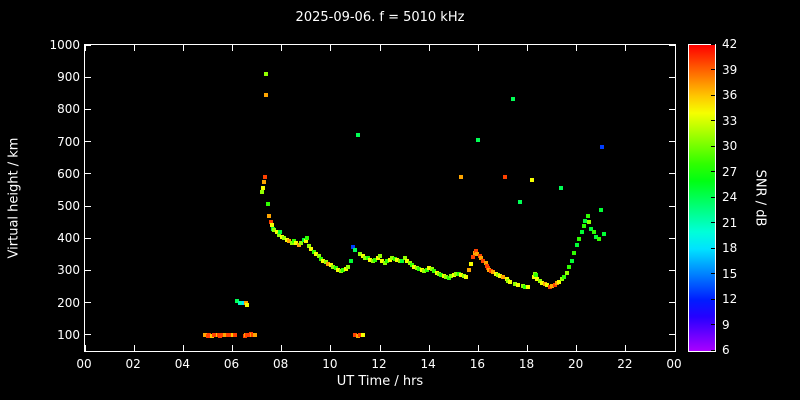  Describe the element at coordinates (380, 17) in the screenshot. I see `chart-title: 2025-09-06. f = 5010 kHz` at that location.